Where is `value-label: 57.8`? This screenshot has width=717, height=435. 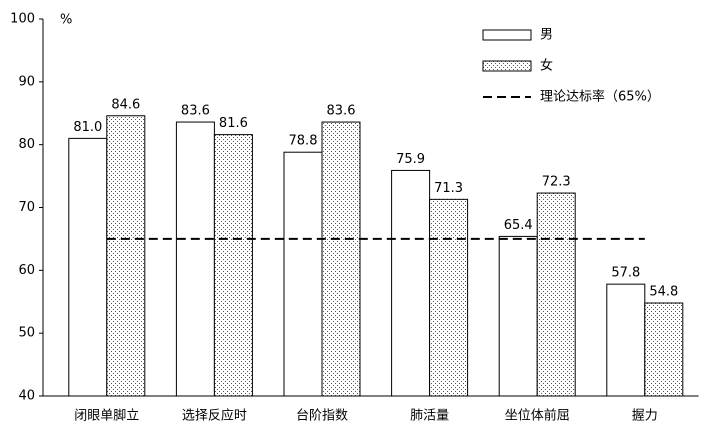 value-label: 57.8 is located at coordinates (625, 273).